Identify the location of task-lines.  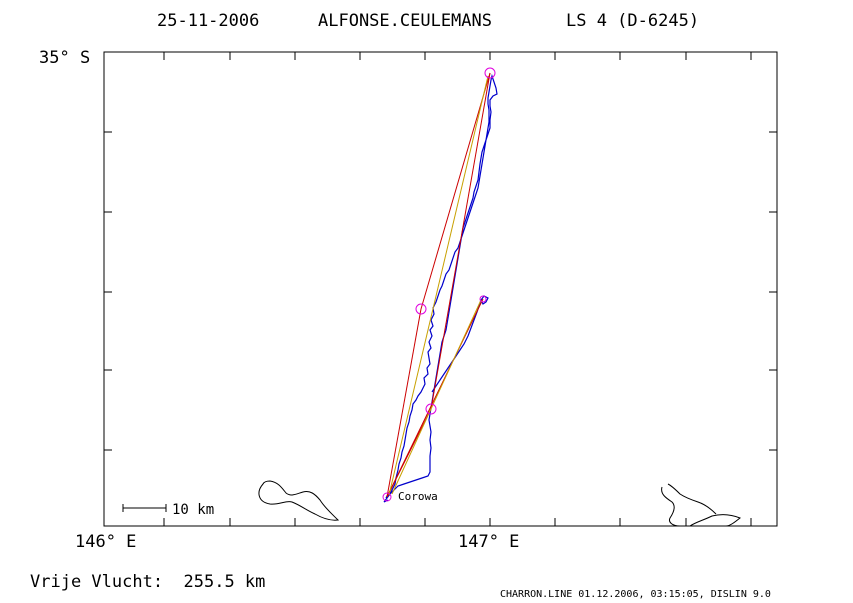
(438, 285).